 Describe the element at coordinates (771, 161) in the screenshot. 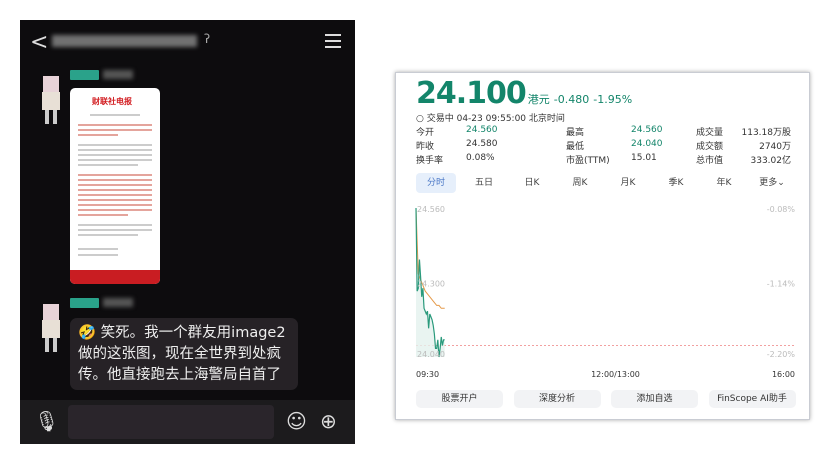

I see `stat-value: 333.02亿` at that location.